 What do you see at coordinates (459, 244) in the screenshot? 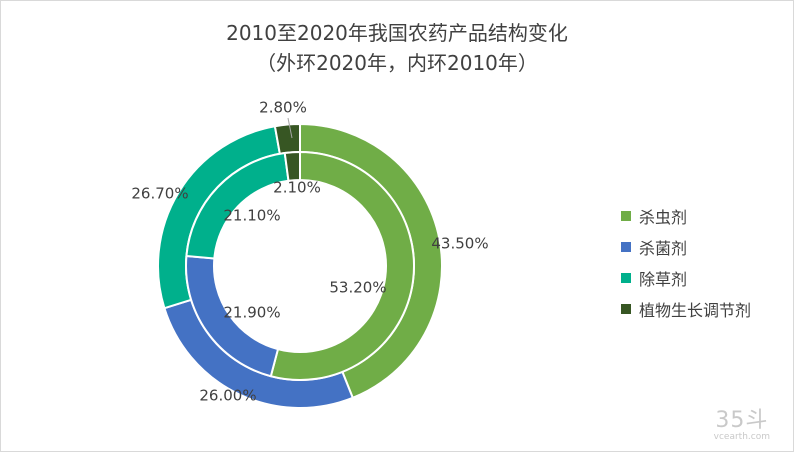
I see `outer-data-label-0: 43.50%` at bounding box center [459, 244].